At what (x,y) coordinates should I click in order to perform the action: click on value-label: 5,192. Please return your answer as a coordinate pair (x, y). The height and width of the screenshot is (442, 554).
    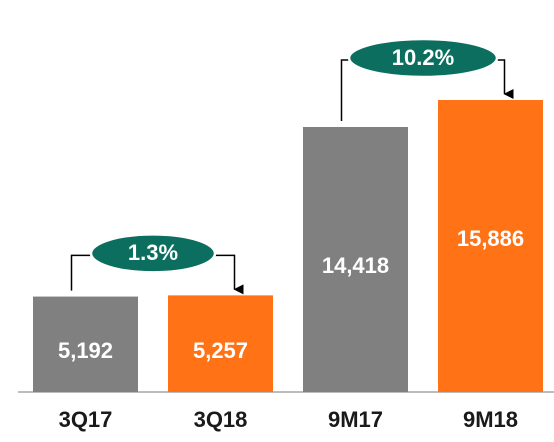
    Looking at the image, I should click on (85, 350).